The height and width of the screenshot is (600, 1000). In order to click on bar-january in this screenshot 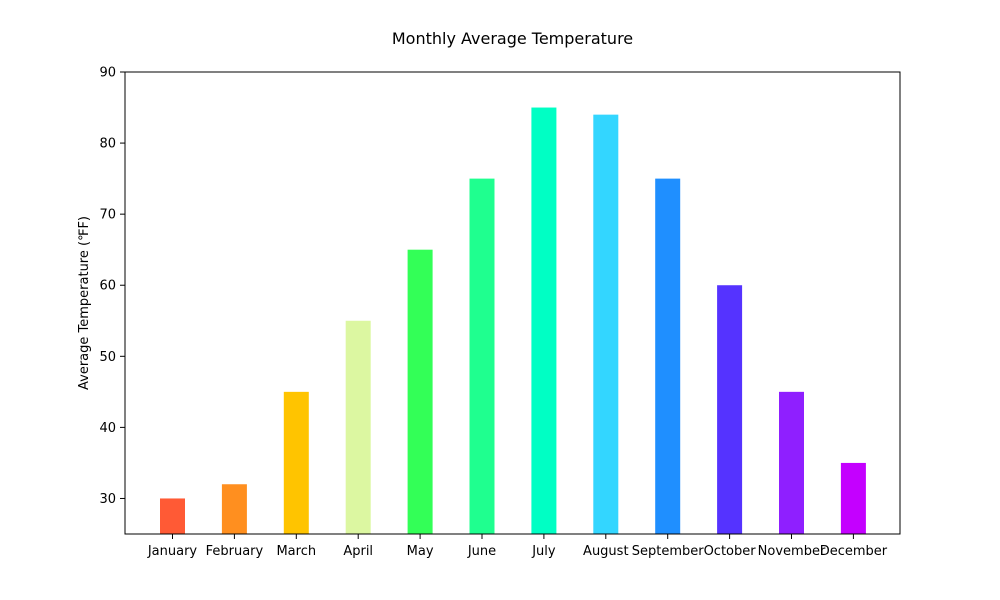, I will do `click(172, 516)`.